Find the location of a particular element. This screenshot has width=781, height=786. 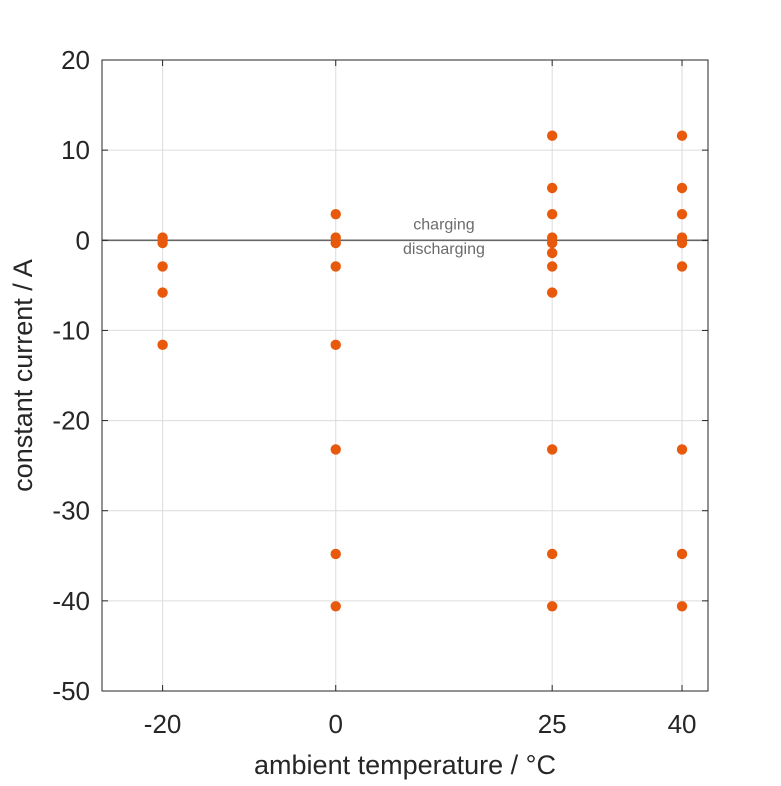

y-tick-labels: 20 10 0 -10 -20 -30 -40 -50 is located at coordinates (71, 375).